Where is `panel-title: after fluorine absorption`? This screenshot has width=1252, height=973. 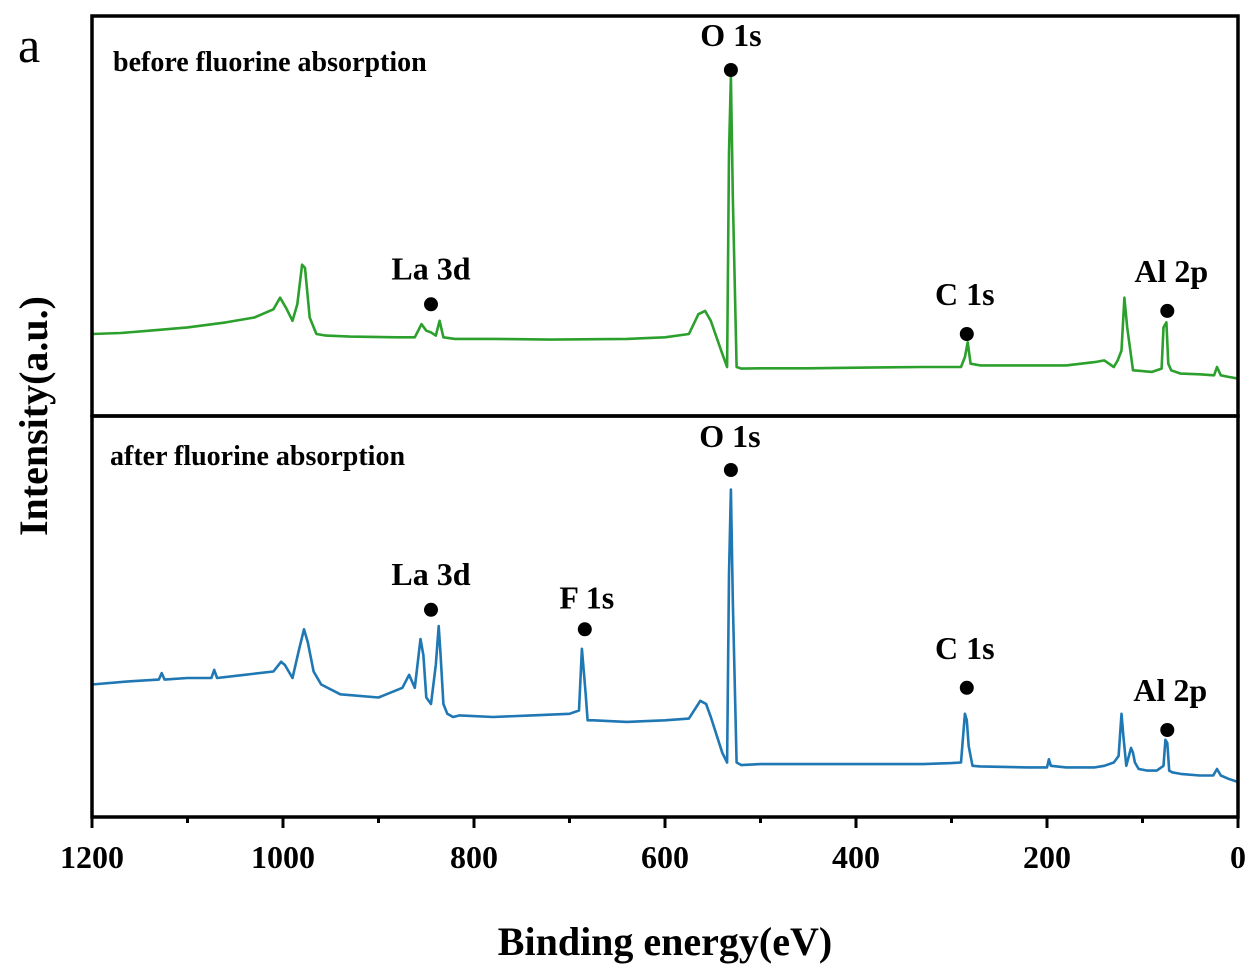
panel-title: after fluorine absorption is located at coordinates (257, 456).